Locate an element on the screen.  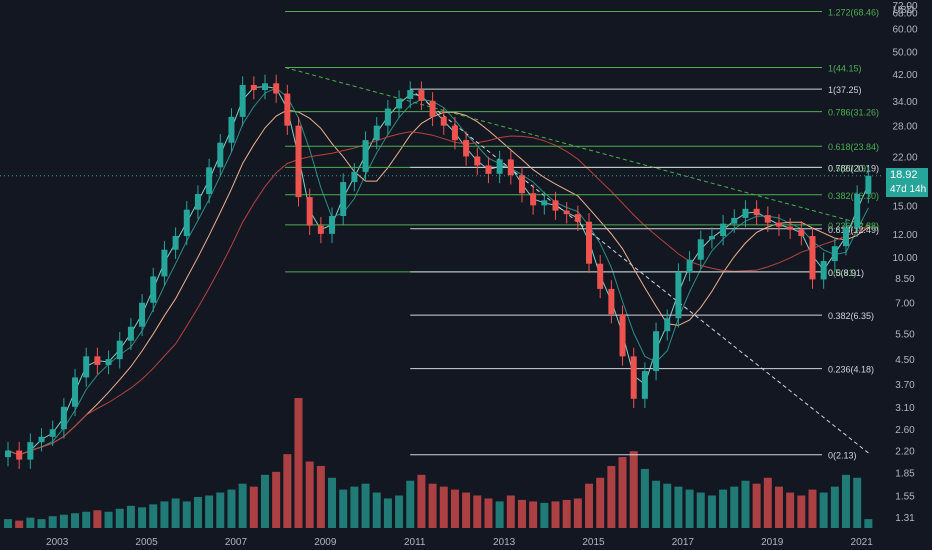
y-tick-label: 2.60 is located at coordinates (905, 430).